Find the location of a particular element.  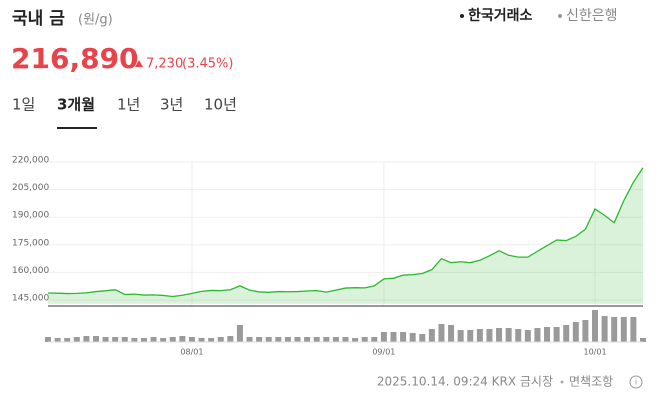

change-pct: (3.45%) is located at coordinates (207, 64).